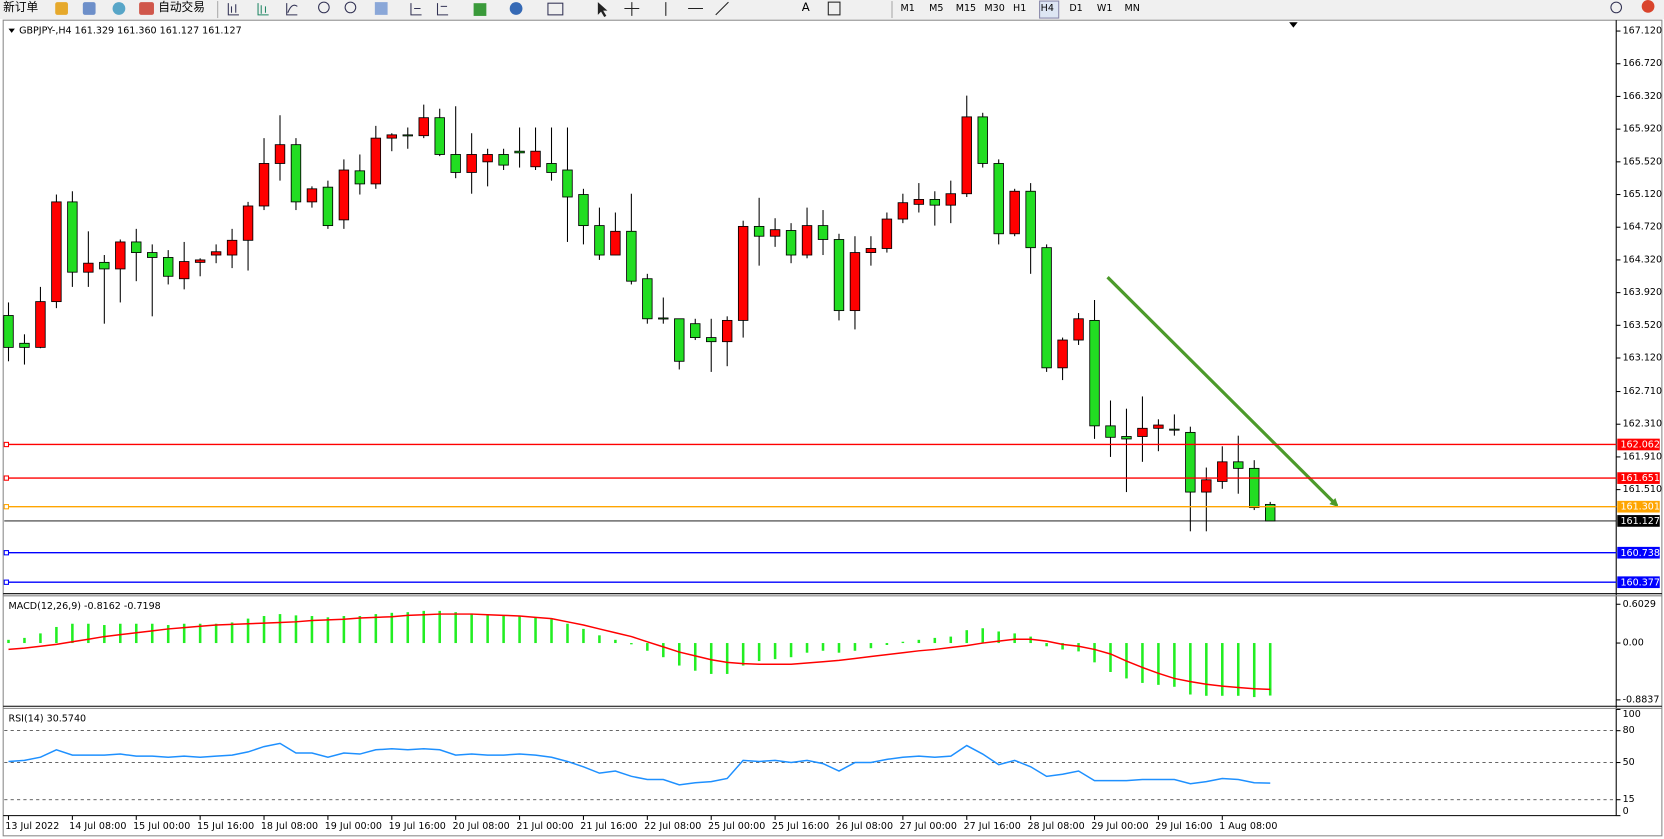 This screenshot has height=839, width=1664. I want to click on rsi-line, so click(639, 764).